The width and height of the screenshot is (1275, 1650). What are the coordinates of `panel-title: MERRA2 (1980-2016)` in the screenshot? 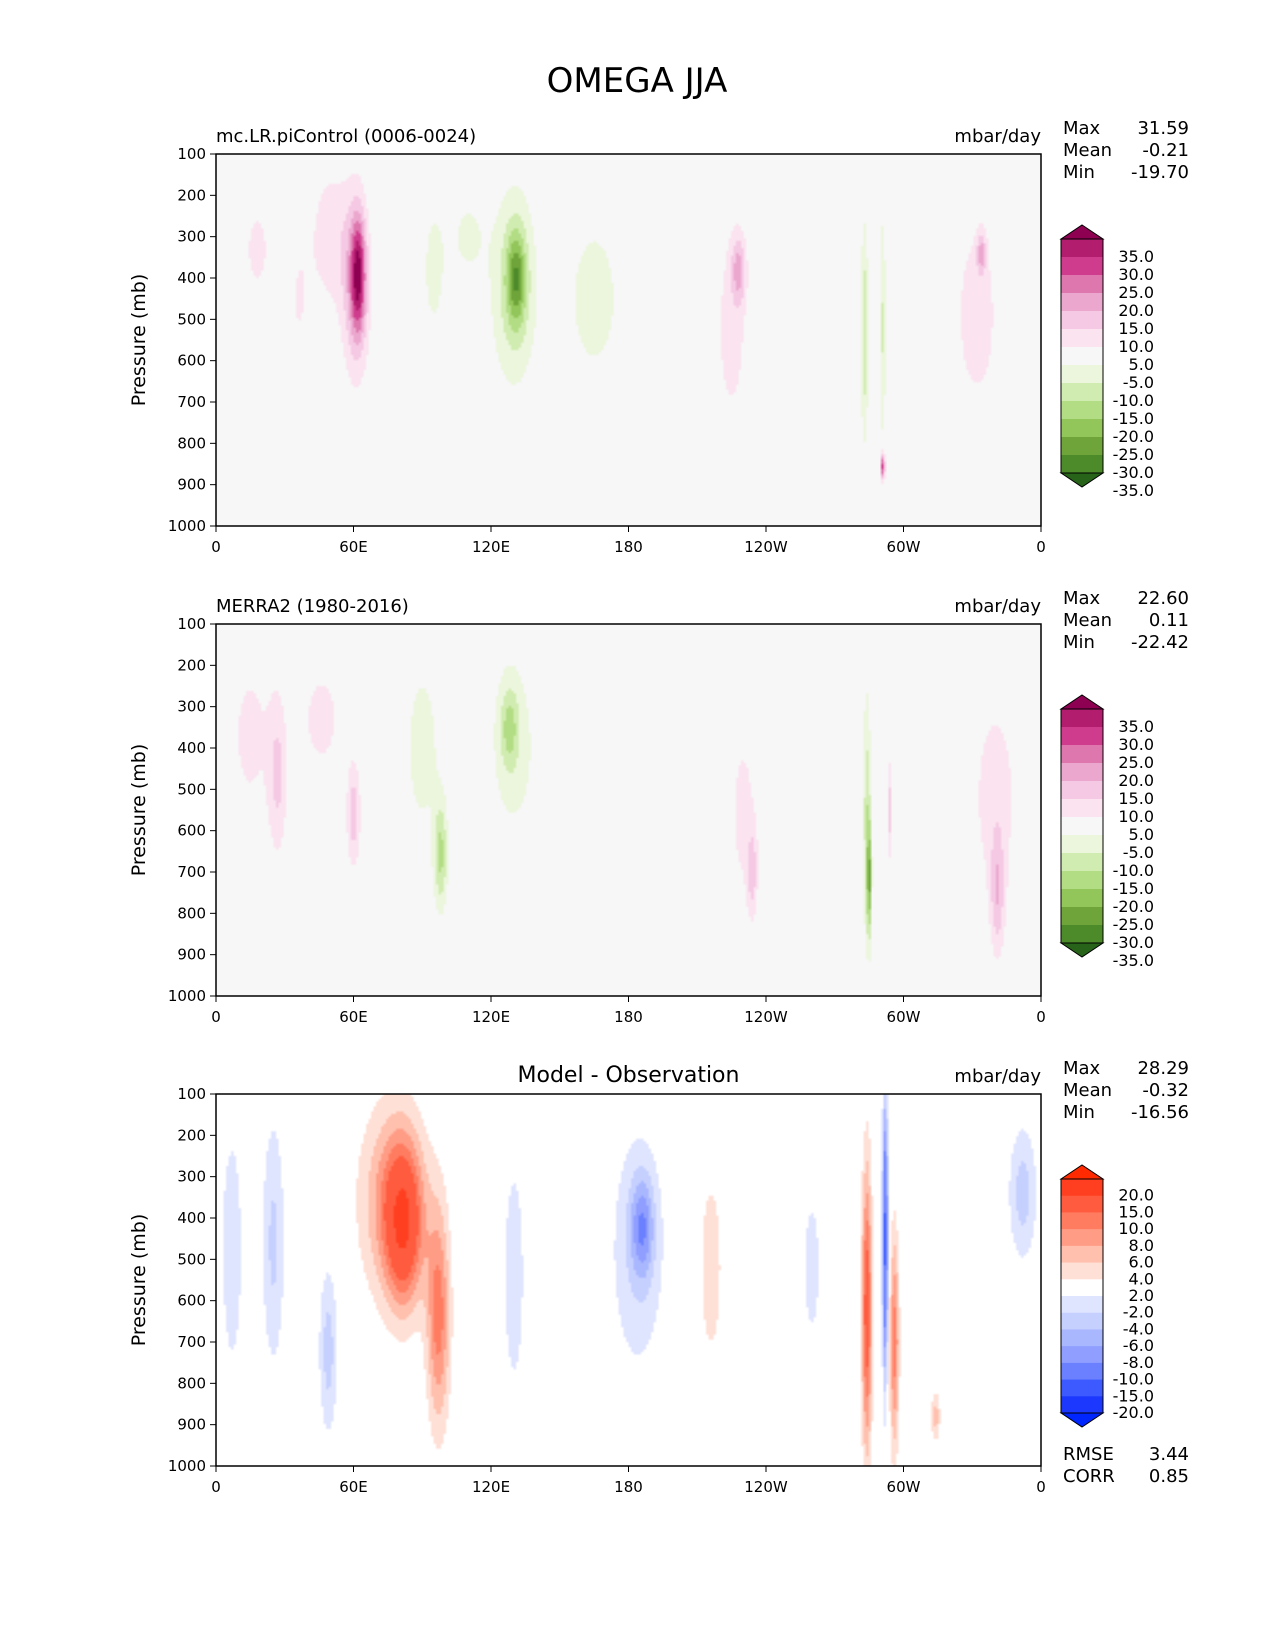 It's located at (312, 606).